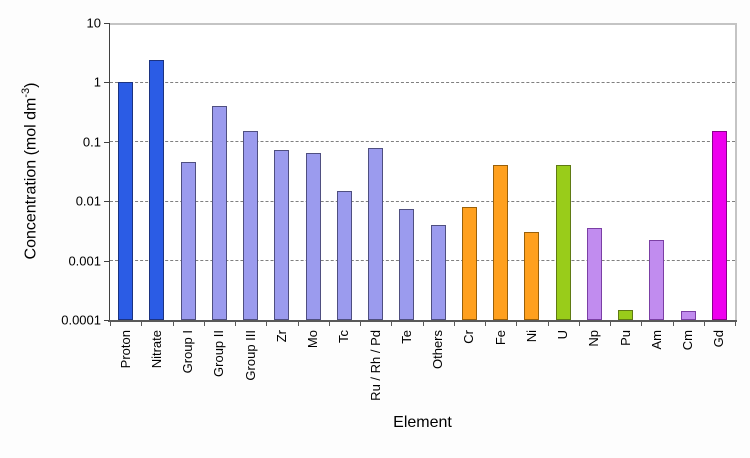 The height and width of the screenshot is (458, 750). Describe the element at coordinates (281, 336) in the screenshot. I see `x-category-label: Zr` at that location.